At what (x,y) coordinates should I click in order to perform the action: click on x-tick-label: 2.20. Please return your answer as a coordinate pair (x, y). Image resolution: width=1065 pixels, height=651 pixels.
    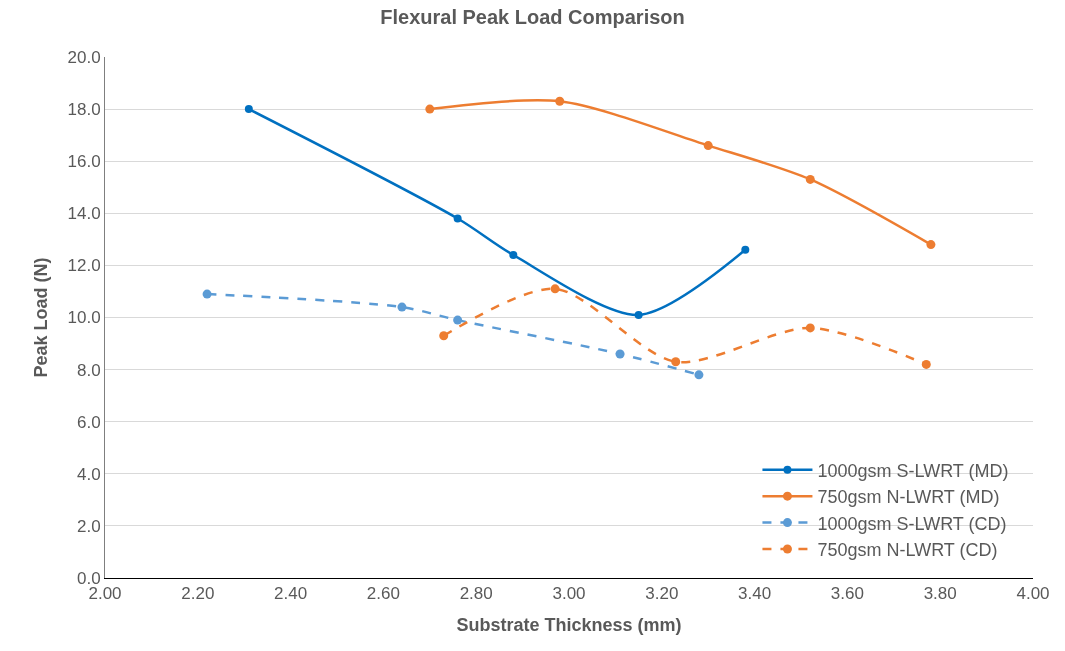
    Looking at the image, I should click on (198, 594).